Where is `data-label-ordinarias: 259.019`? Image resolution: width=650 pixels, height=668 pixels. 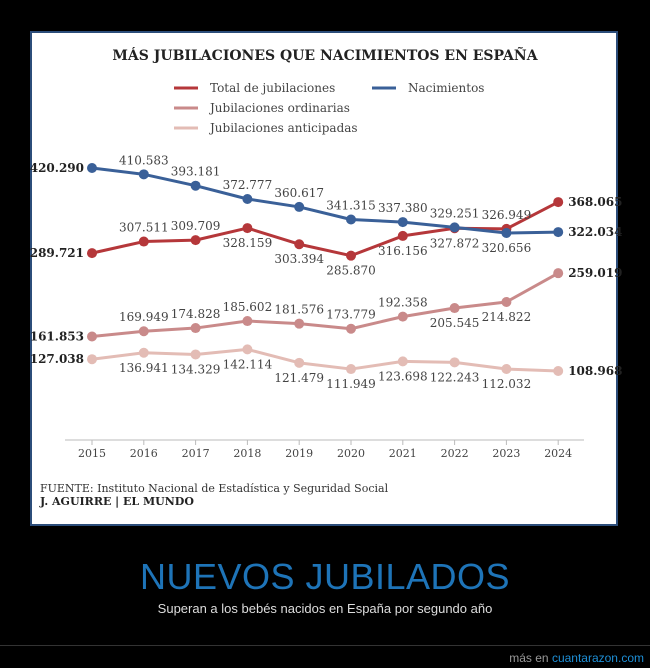 data-label-ordinarias: 259.019 is located at coordinates (595, 273).